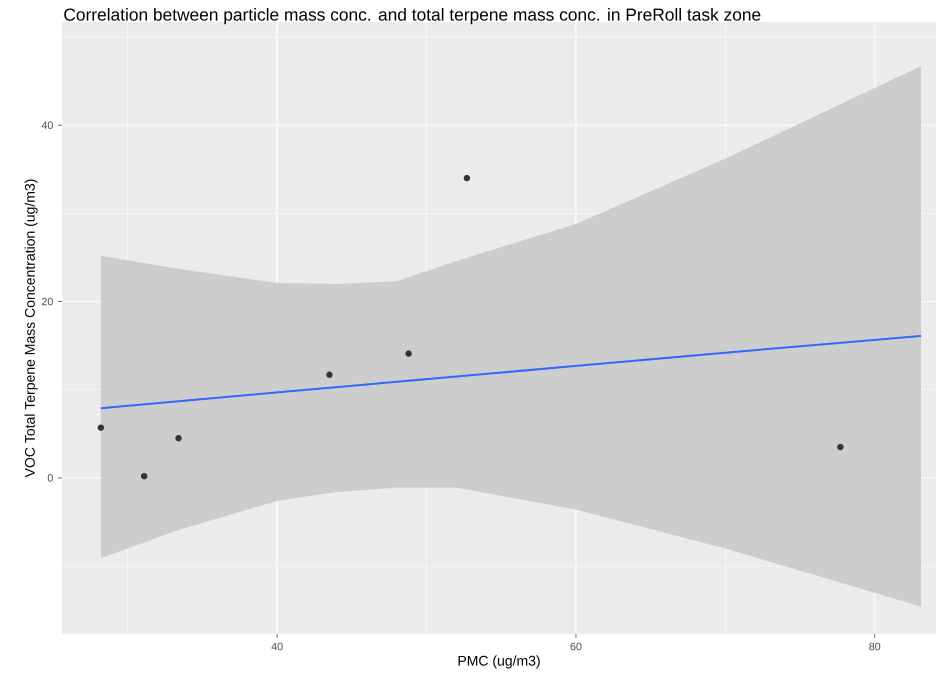 Image resolution: width=949 pixels, height=682 pixels. I want to click on line-series, so click(511, 372).